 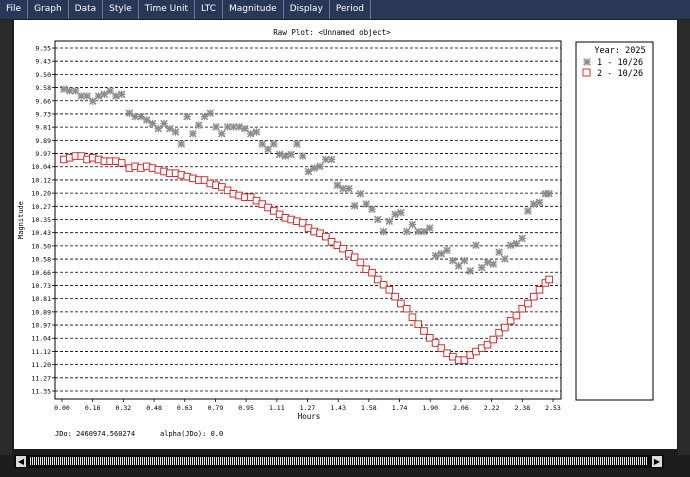 I want to click on y-tick-label: 9.50, so click(x=43, y=75).